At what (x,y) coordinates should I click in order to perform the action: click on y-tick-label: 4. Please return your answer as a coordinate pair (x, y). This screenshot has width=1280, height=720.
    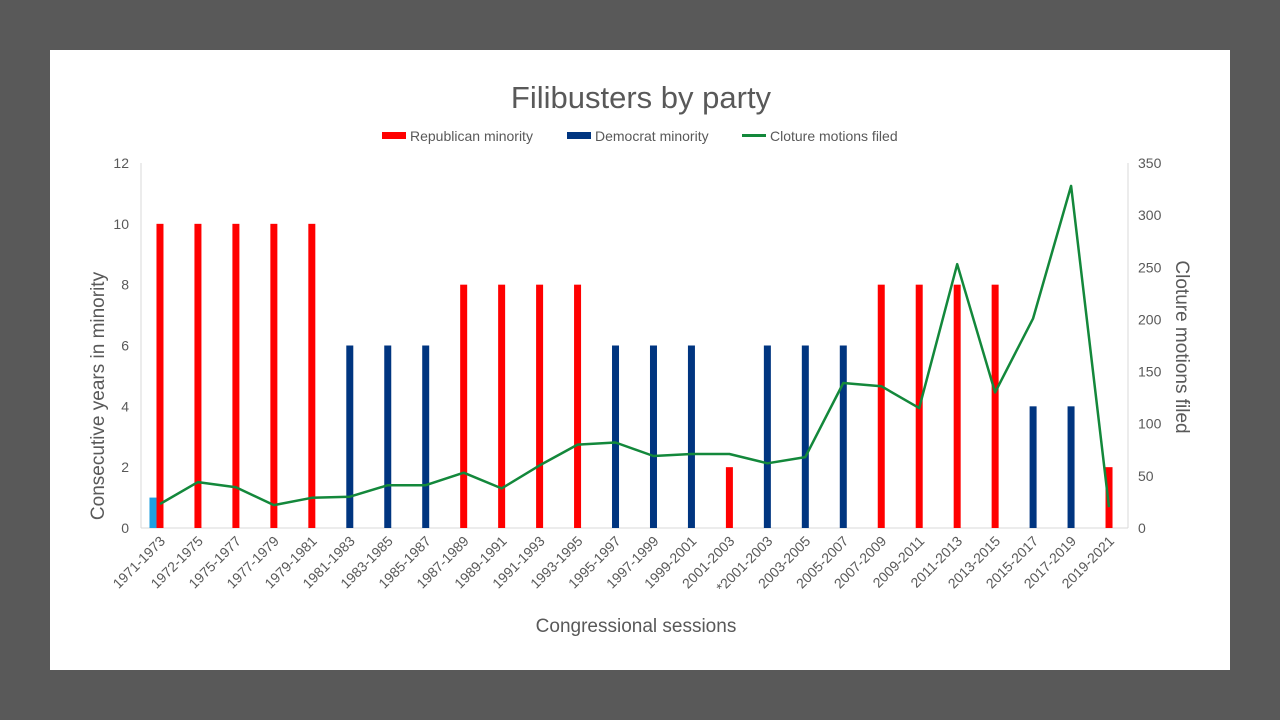
    Looking at the image, I should click on (125, 406).